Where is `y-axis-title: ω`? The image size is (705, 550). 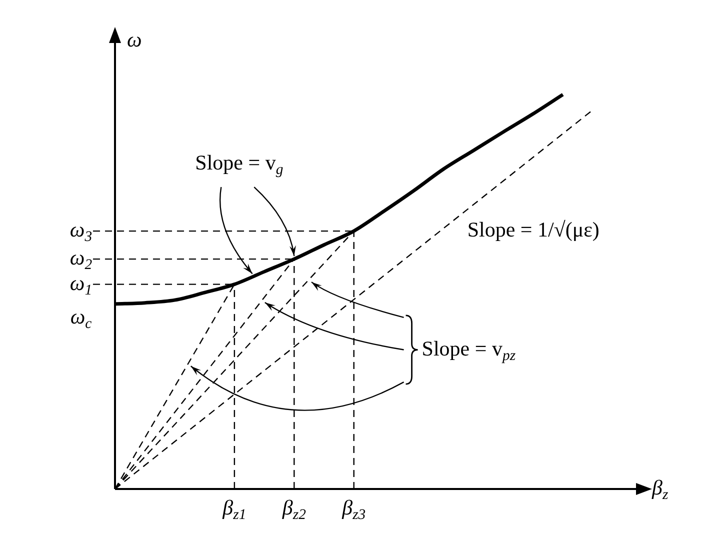 y-axis-title: ω is located at coordinates (134, 40).